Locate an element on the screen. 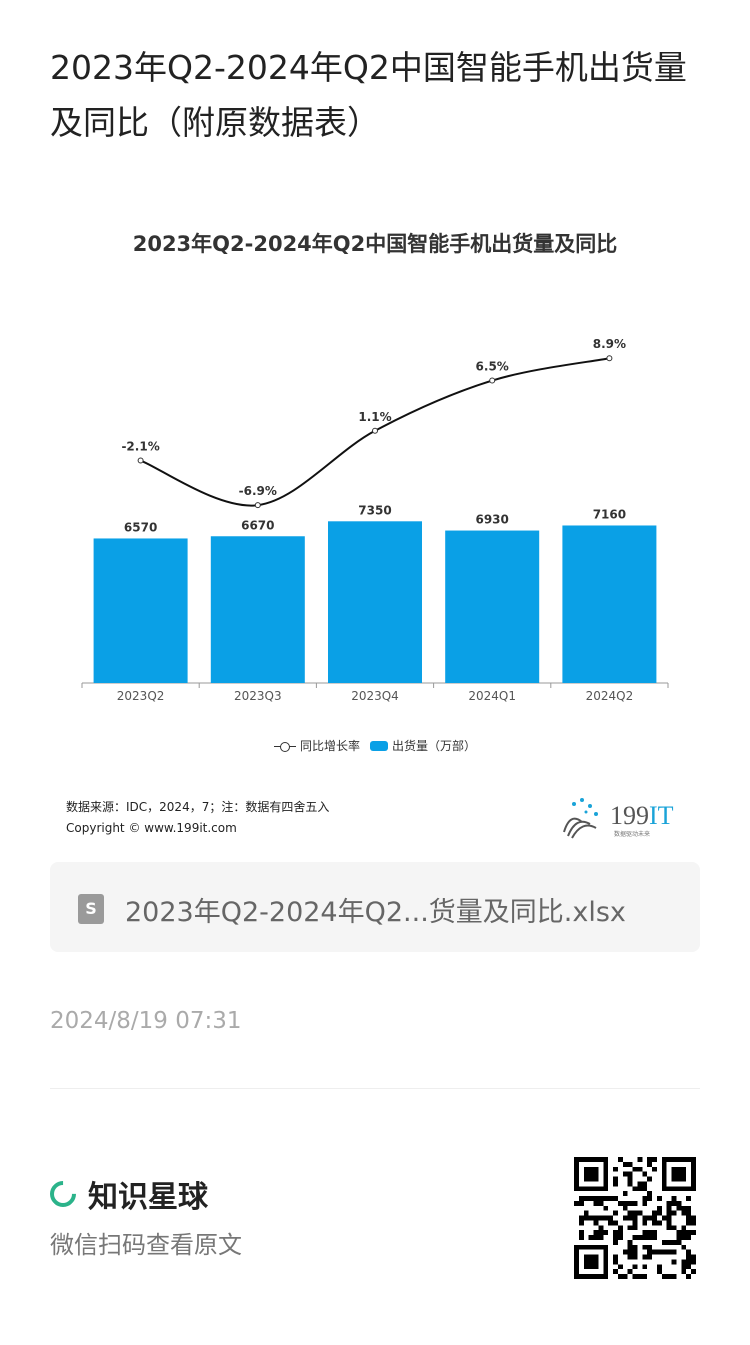 Image resolution: width=750 pixels, height=1345 pixels. svg-text: 数据驱动未来 is located at coordinates (632, 834).